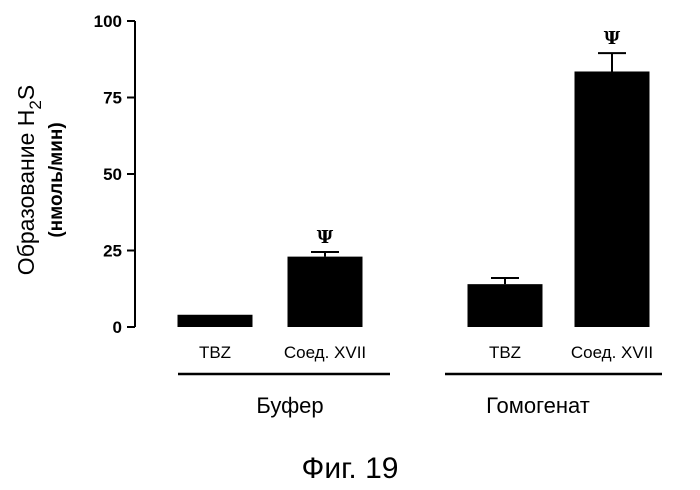 The image size is (700, 490). I want to click on group-label: Гомогенат, so click(538, 405).